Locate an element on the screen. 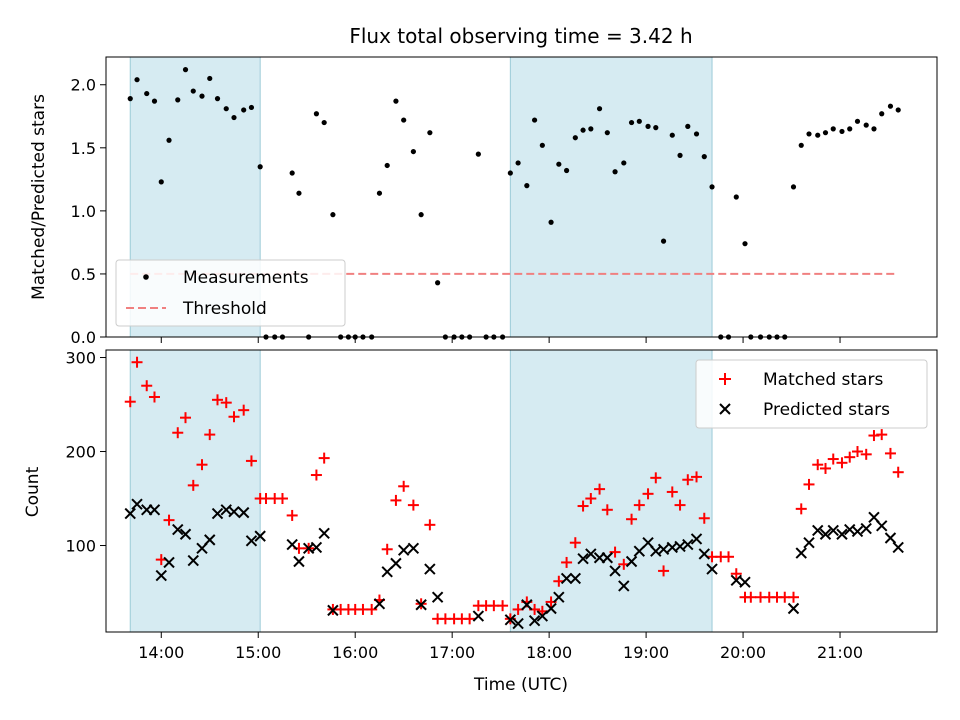  bottom-y-ticks: 100 200 300 is located at coordinates (85, 452).